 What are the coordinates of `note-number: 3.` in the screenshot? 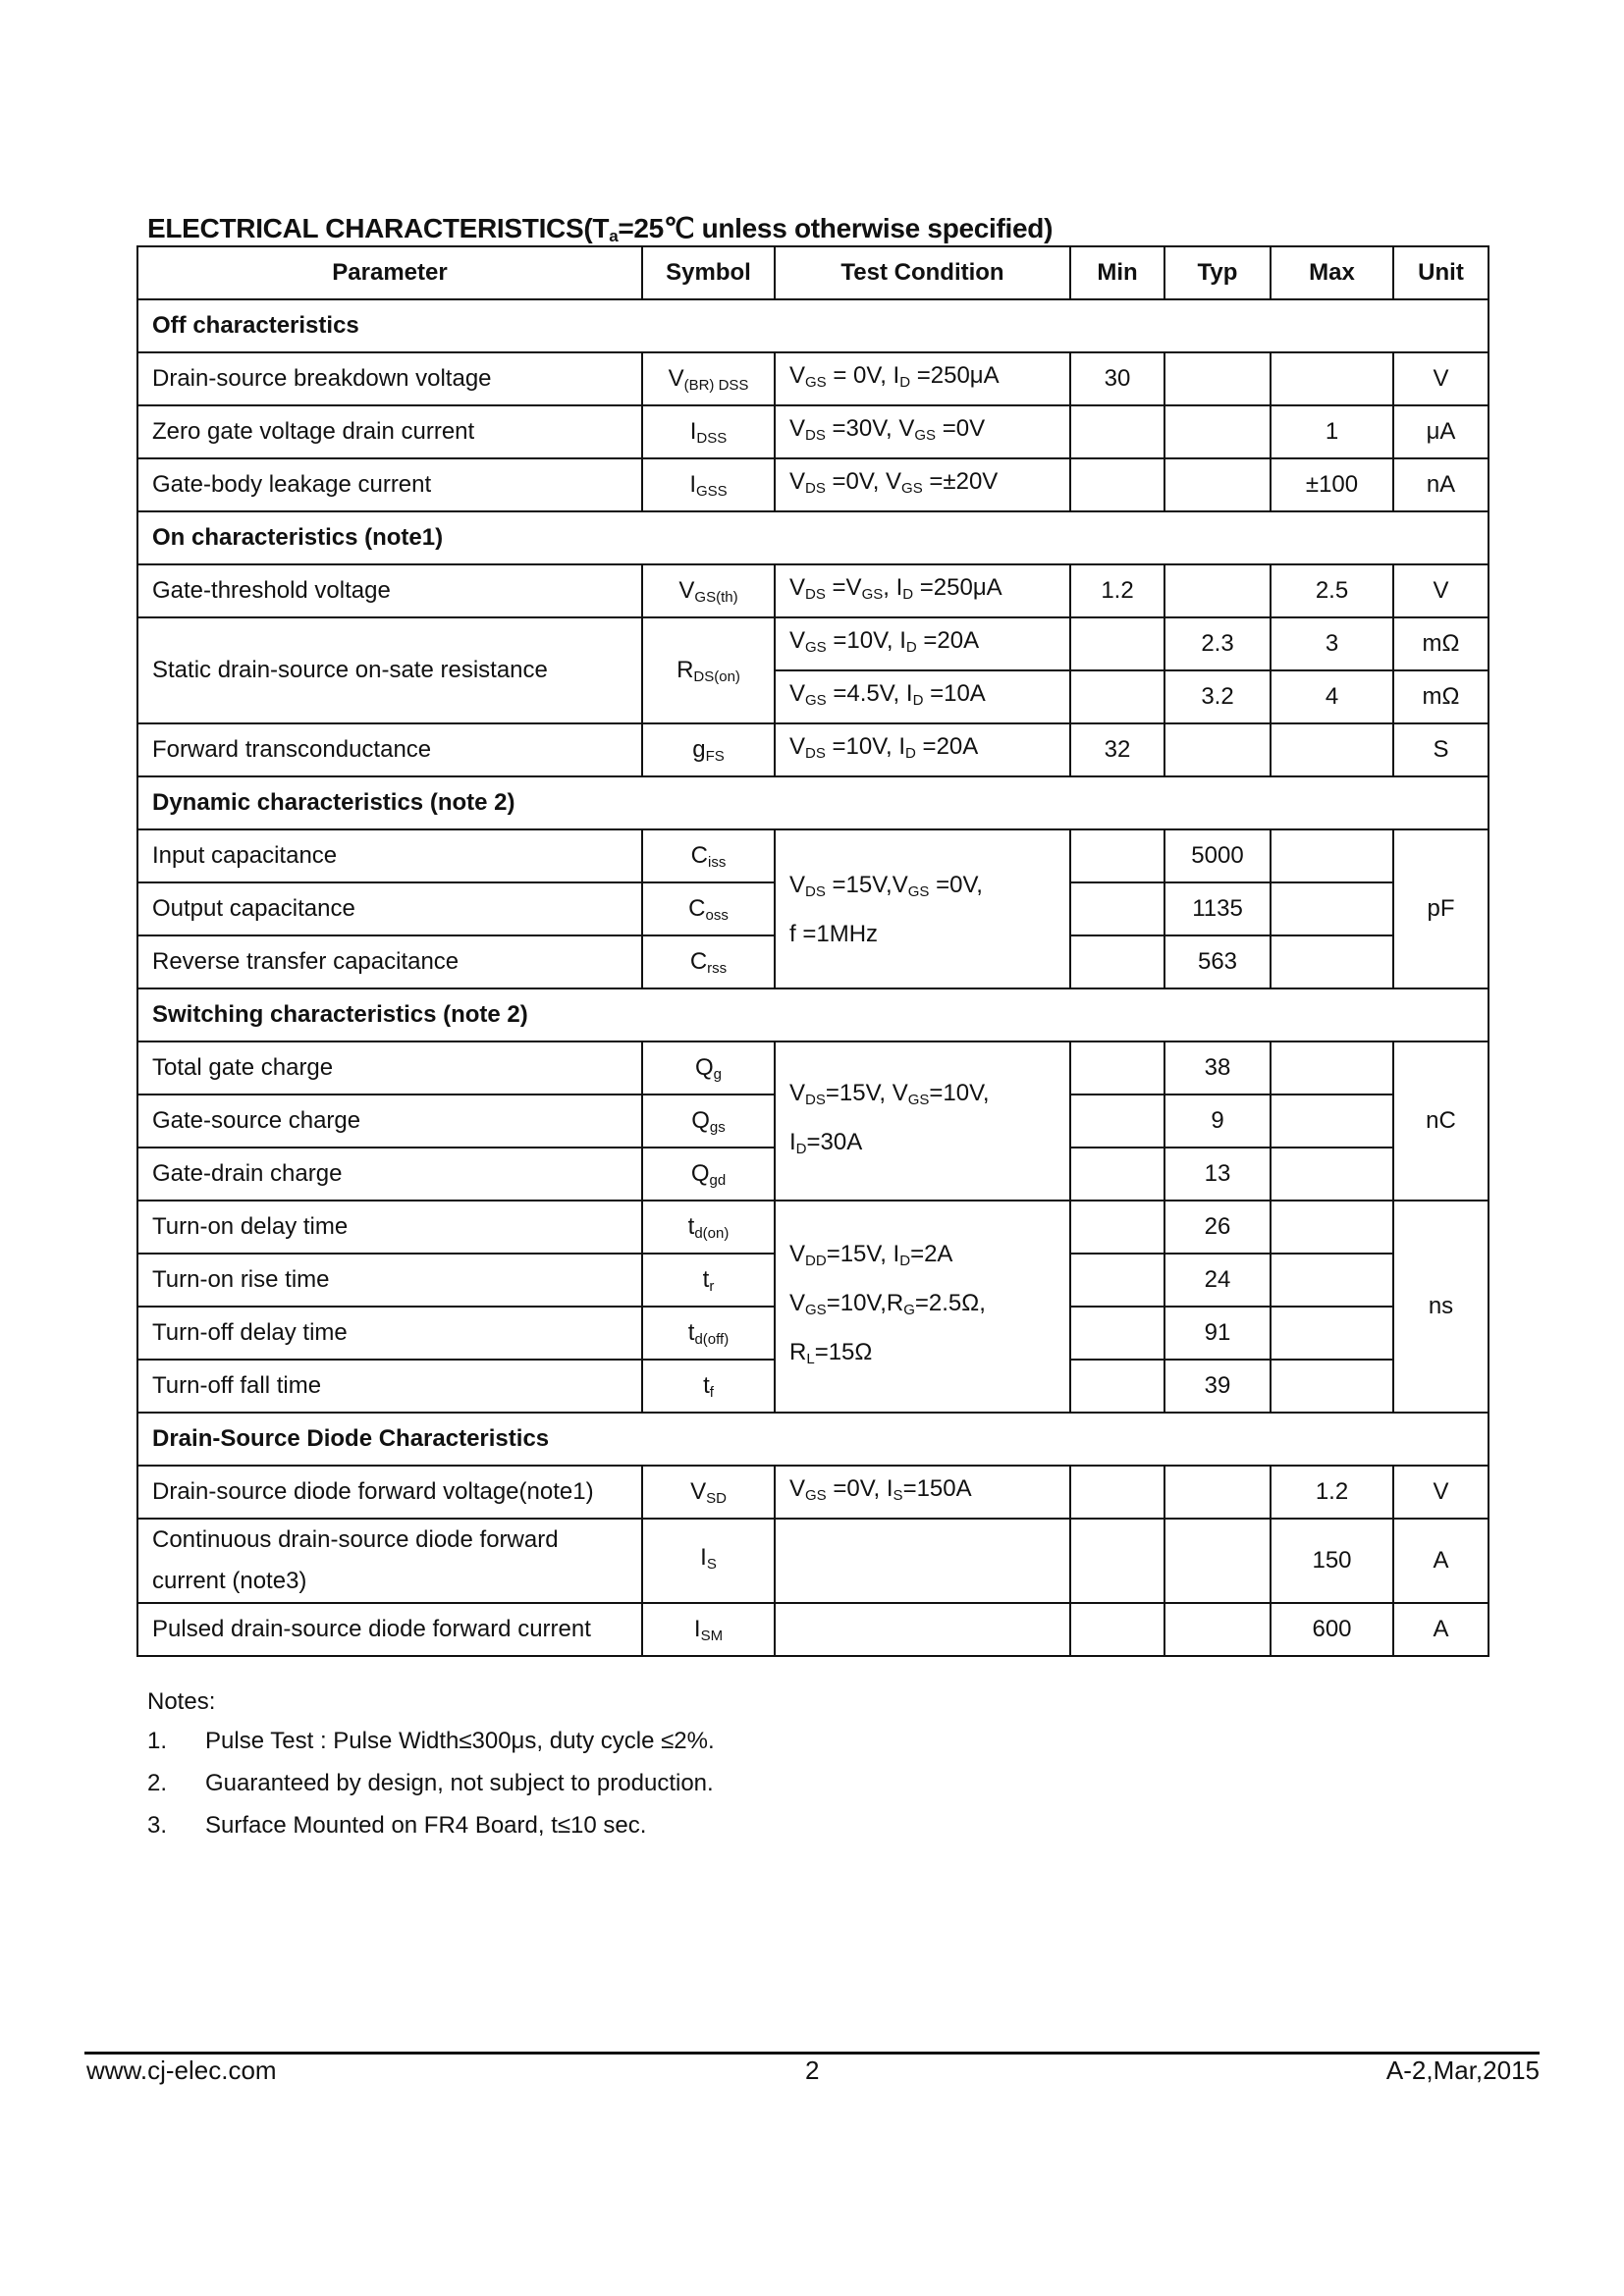 It's located at (157, 1826).